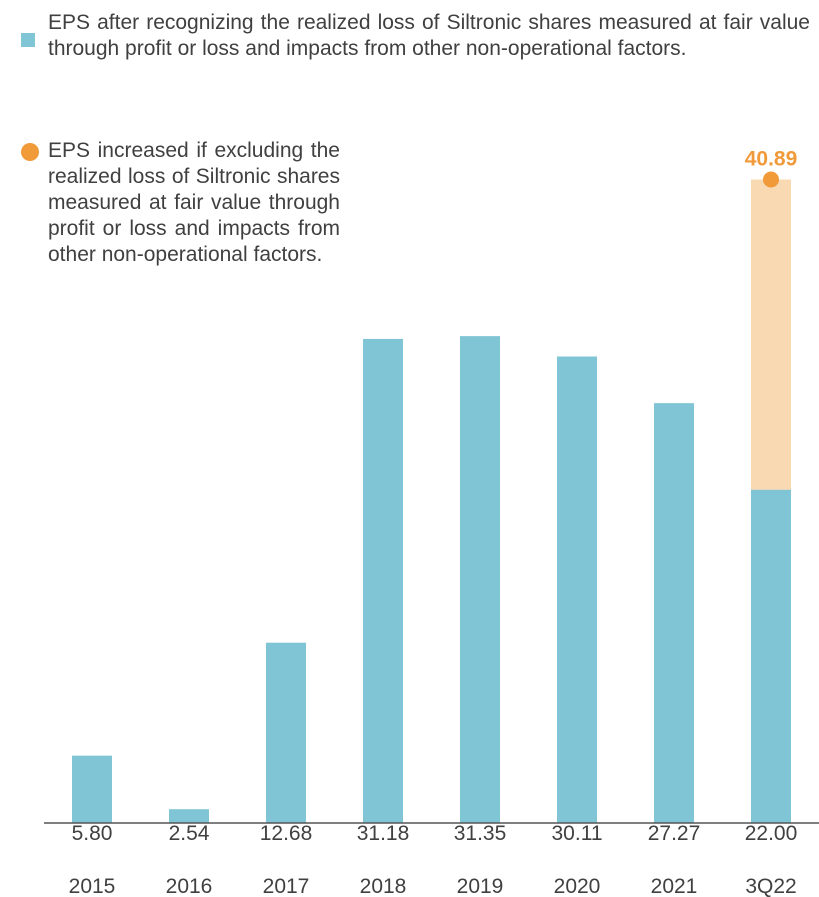 The image size is (819, 897). What do you see at coordinates (674, 886) in the screenshot?
I see `x-tick-label: 2021` at bounding box center [674, 886].